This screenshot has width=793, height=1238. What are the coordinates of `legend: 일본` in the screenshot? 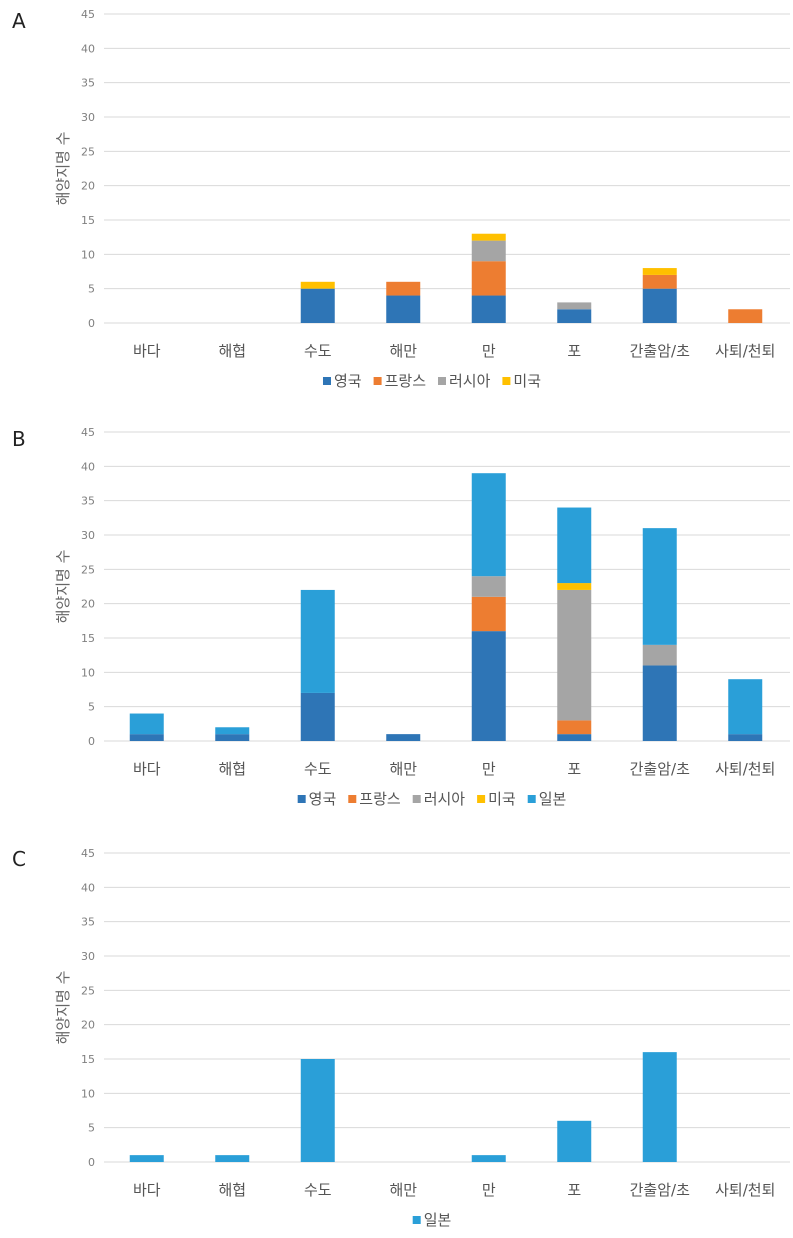 It's located at (432, 1220).